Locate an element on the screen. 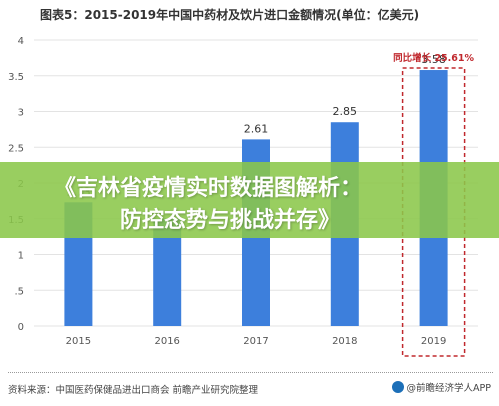 This screenshot has height=406, width=499. data-label: 3.58 is located at coordinates (433, 59).